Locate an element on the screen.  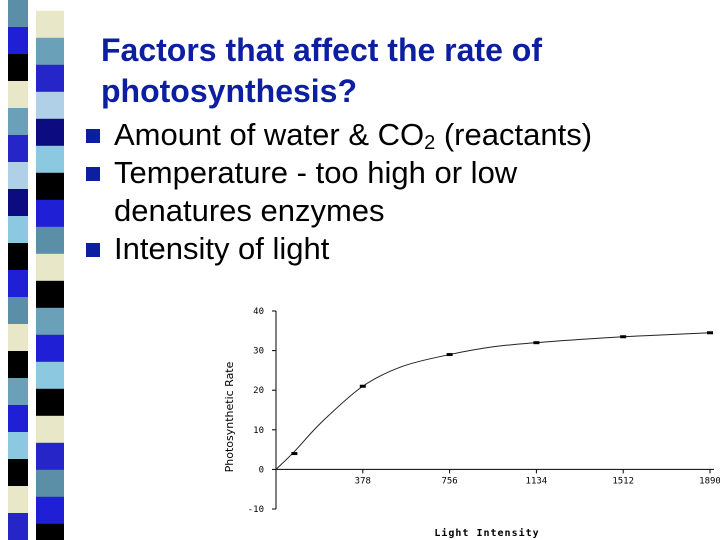
y-tick-label: 40 is located at coordinates (258, 312).